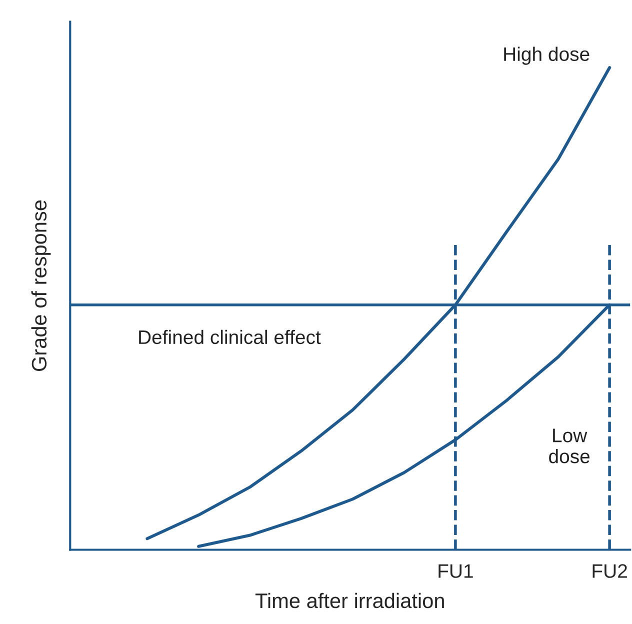 Image resolution: width=632 pixels, height=624 pixels. I want to click on text: Low dose, so click(569, 446).